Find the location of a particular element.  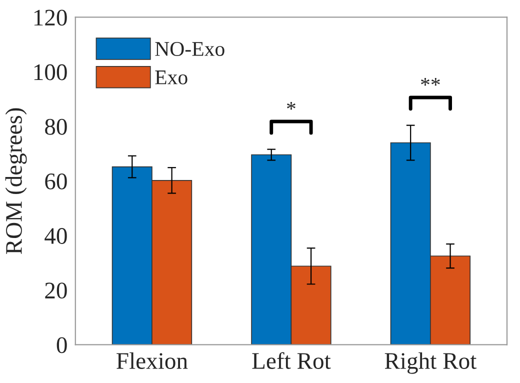

x-tick-label: Left Rot is located at coordinates (291, 360).